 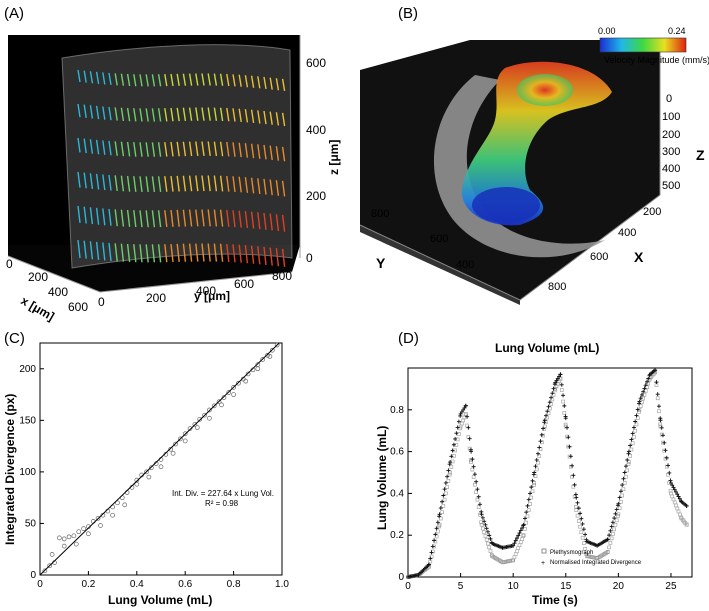 I want to click on panel-c-y-tick-label: 150, so click(x=27, y=420).